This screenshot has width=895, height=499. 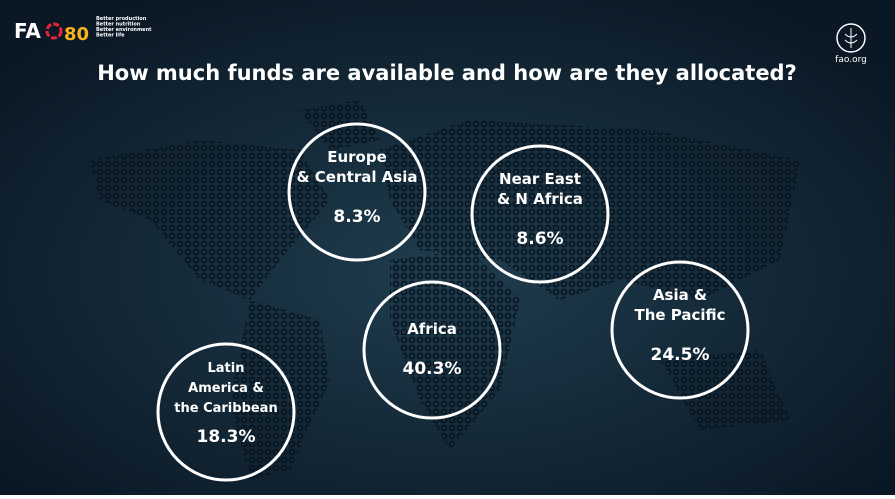 I want to click on tagline: Better nutrition, so click(x=118, y=25).